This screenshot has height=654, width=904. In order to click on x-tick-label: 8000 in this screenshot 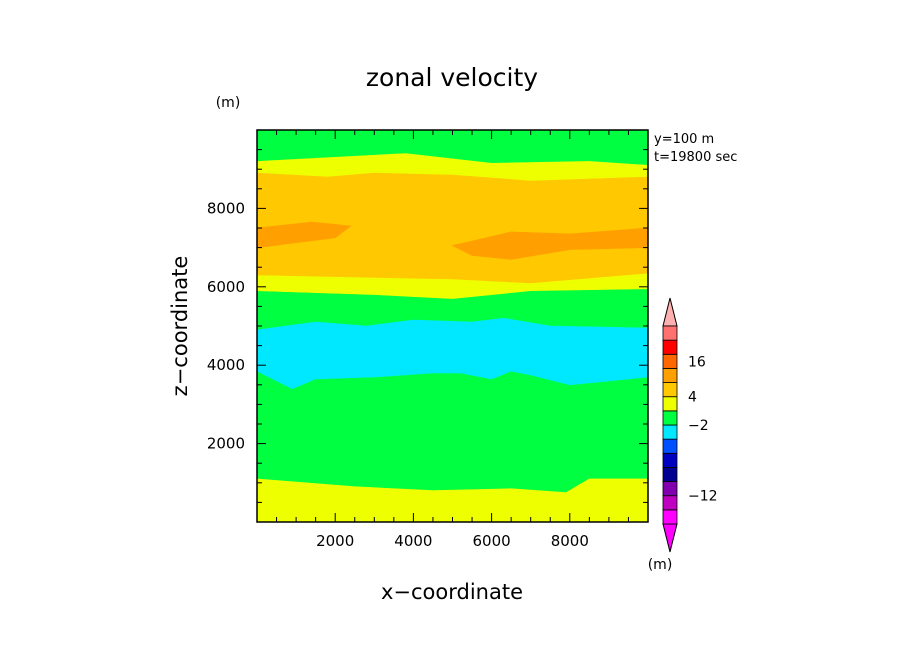, I will do `click(570, 541)`.